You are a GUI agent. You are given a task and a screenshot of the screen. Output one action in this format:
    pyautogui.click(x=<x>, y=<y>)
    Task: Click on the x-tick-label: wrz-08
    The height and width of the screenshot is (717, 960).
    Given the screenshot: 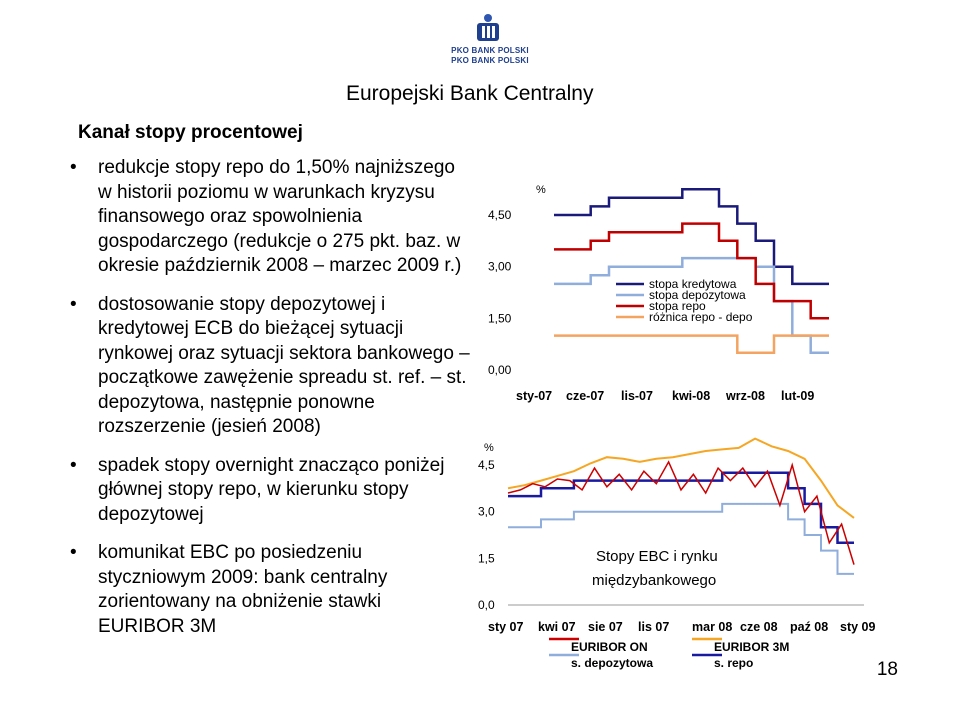 What is the action you would take?
    pyautogui.click(x=745, y=396)
    